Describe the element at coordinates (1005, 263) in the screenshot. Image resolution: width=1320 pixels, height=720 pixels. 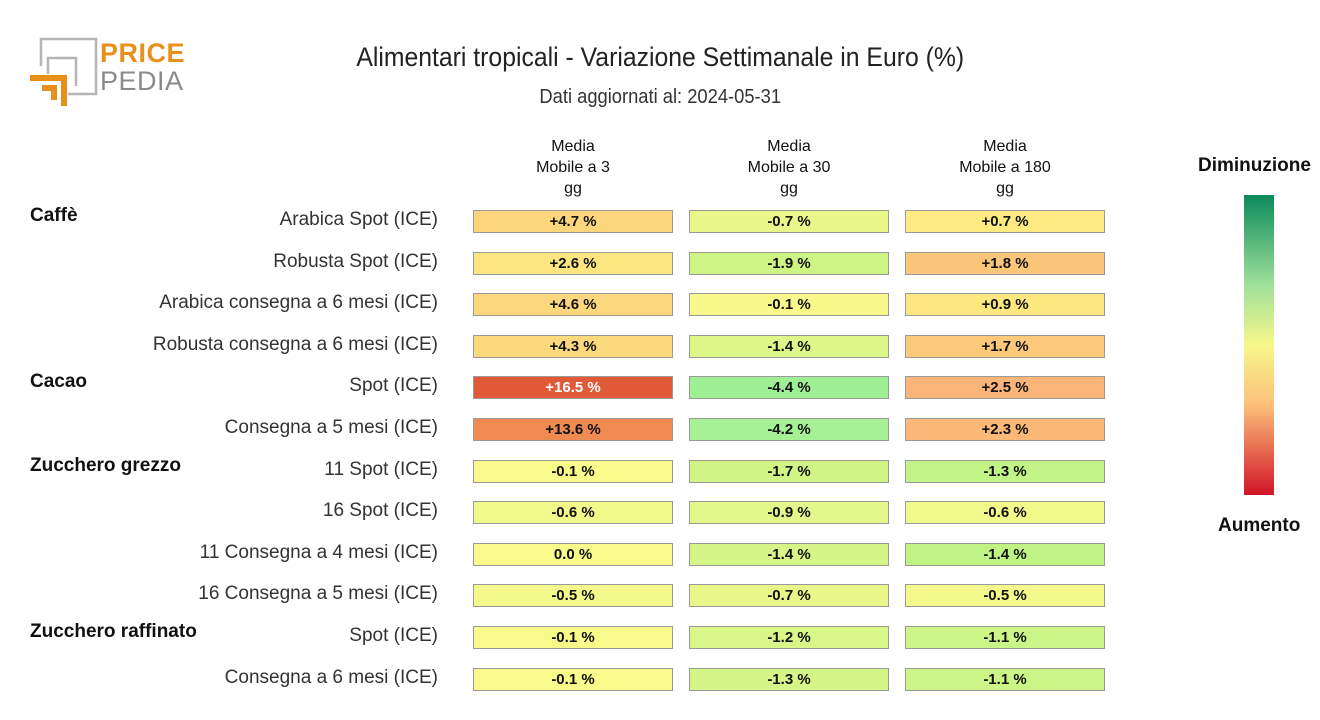
I see `heatmap-cell: +1.8 %` at that location.